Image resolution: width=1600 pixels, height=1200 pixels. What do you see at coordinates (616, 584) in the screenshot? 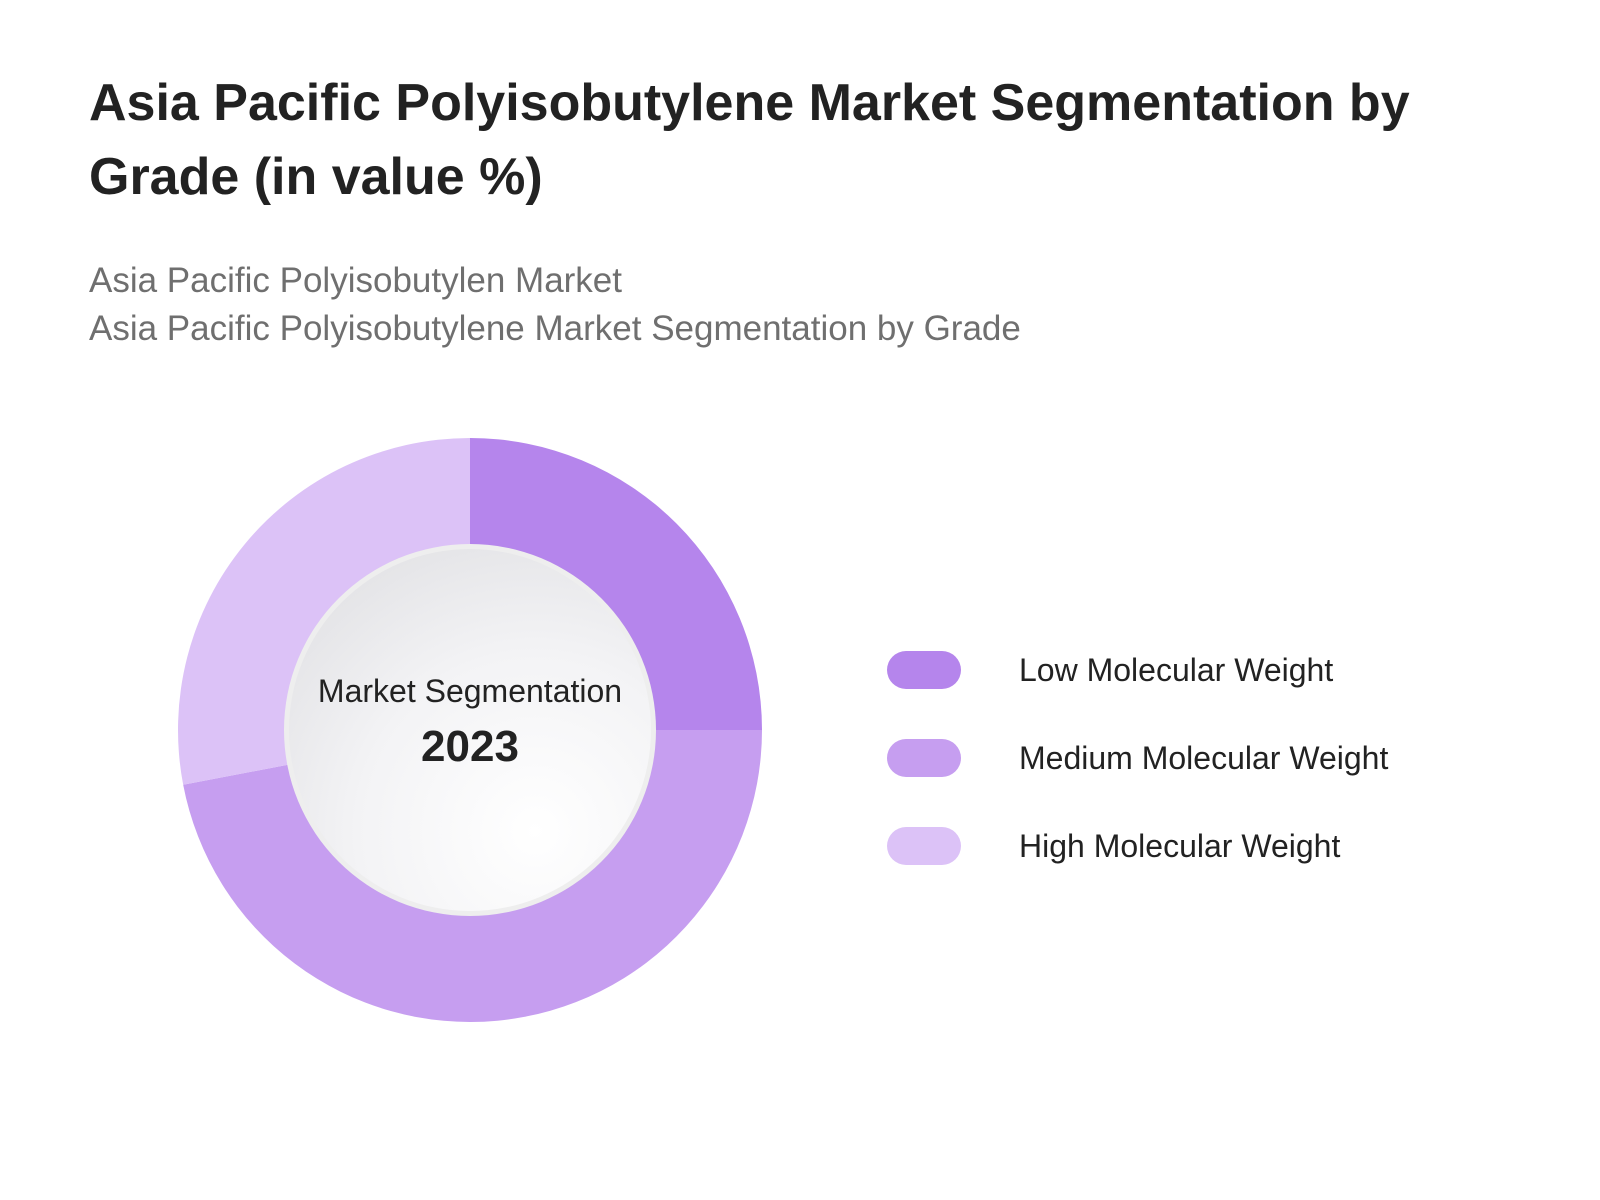
I see `donut-slice-low` at bounding box center [616, 584].